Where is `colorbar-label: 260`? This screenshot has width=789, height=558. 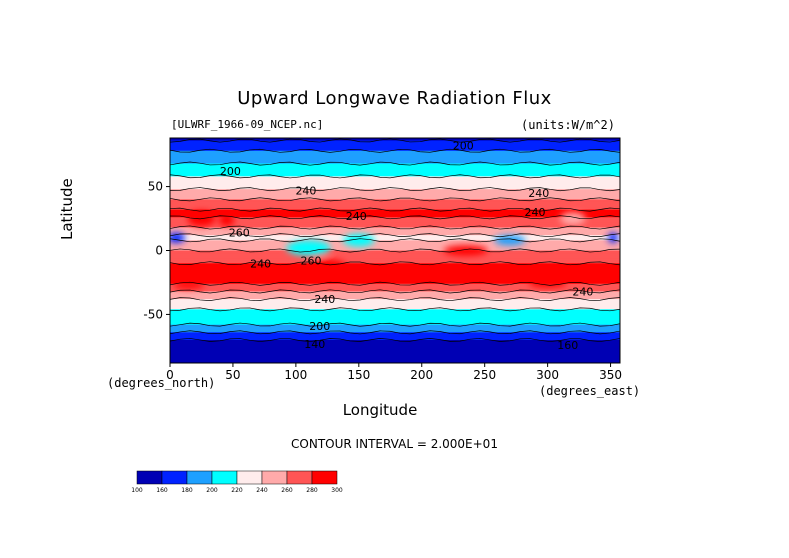
colorbar-label: 260 is located at coordinates (287, 490).